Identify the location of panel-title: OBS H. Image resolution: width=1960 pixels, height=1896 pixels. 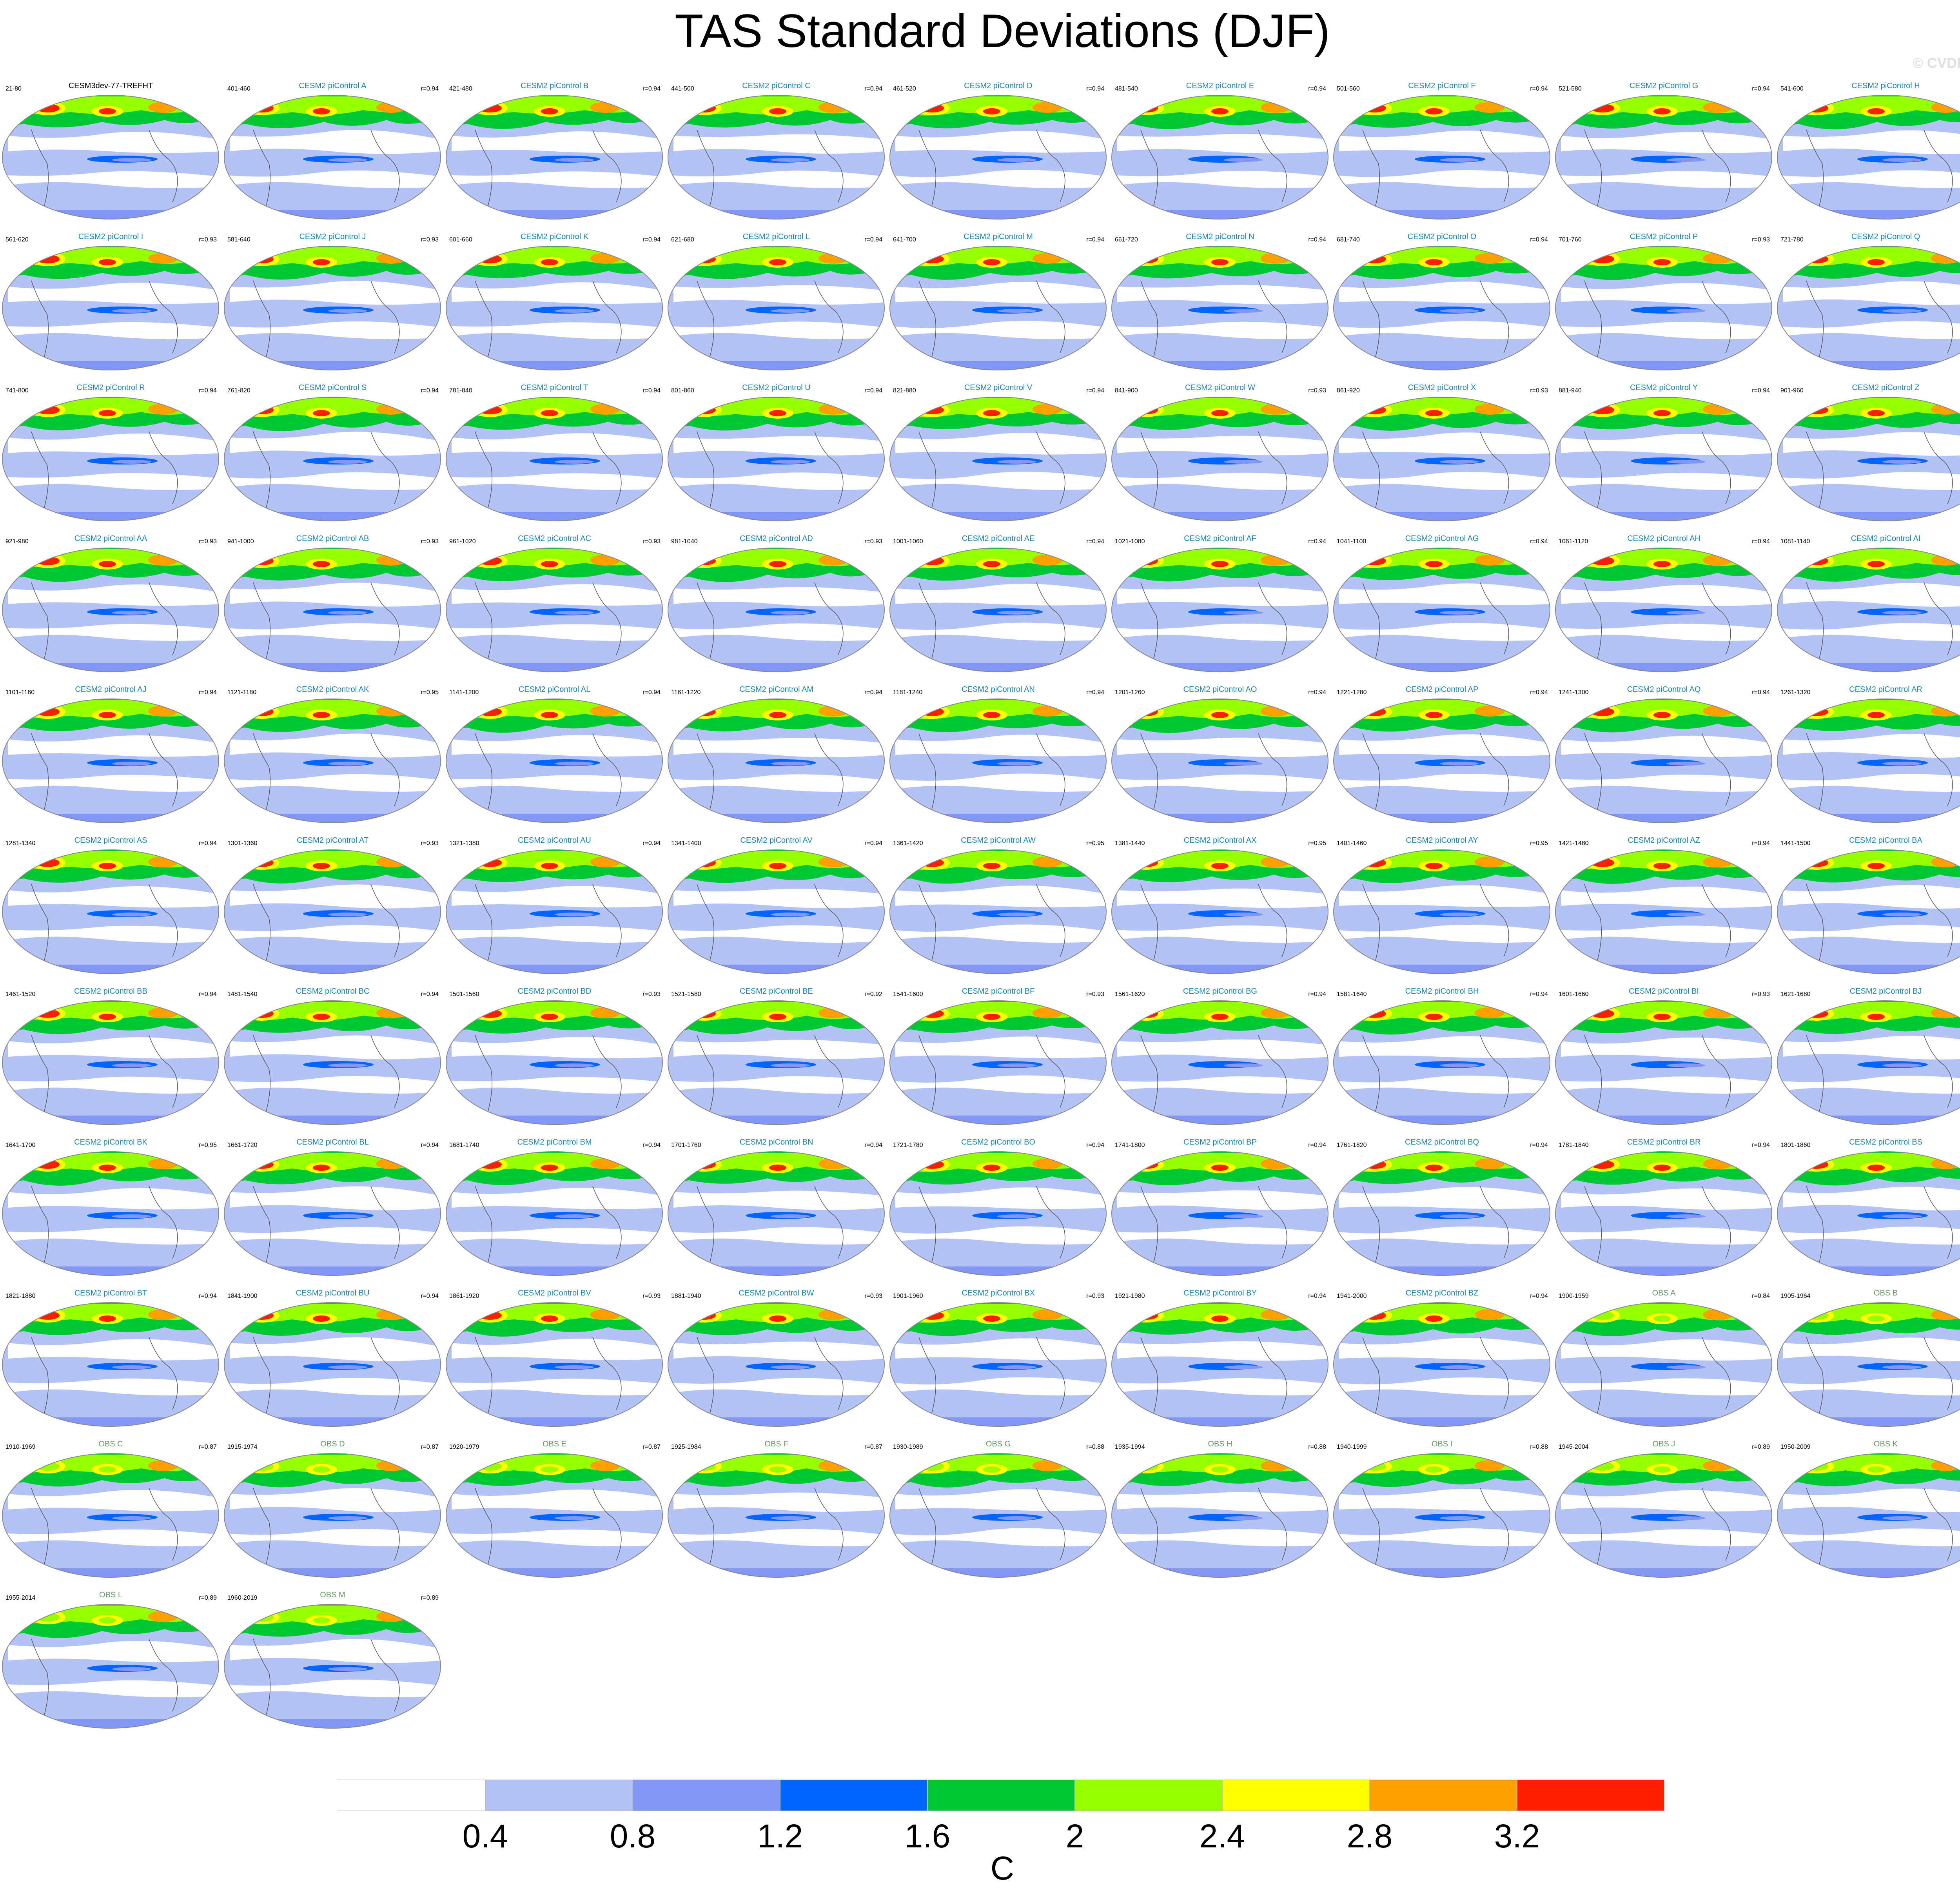
(1220, 1444).